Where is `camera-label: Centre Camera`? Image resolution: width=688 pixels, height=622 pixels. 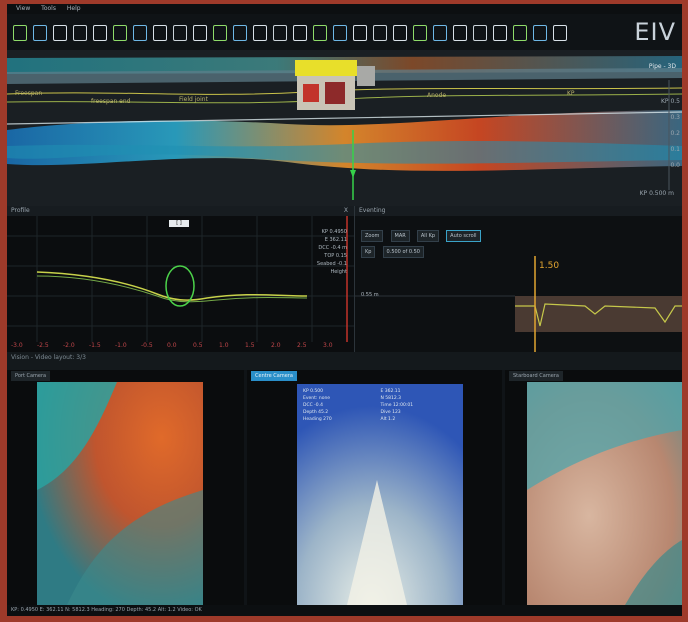
camera-label: Centre Camera is located at coordinates (274, 376).